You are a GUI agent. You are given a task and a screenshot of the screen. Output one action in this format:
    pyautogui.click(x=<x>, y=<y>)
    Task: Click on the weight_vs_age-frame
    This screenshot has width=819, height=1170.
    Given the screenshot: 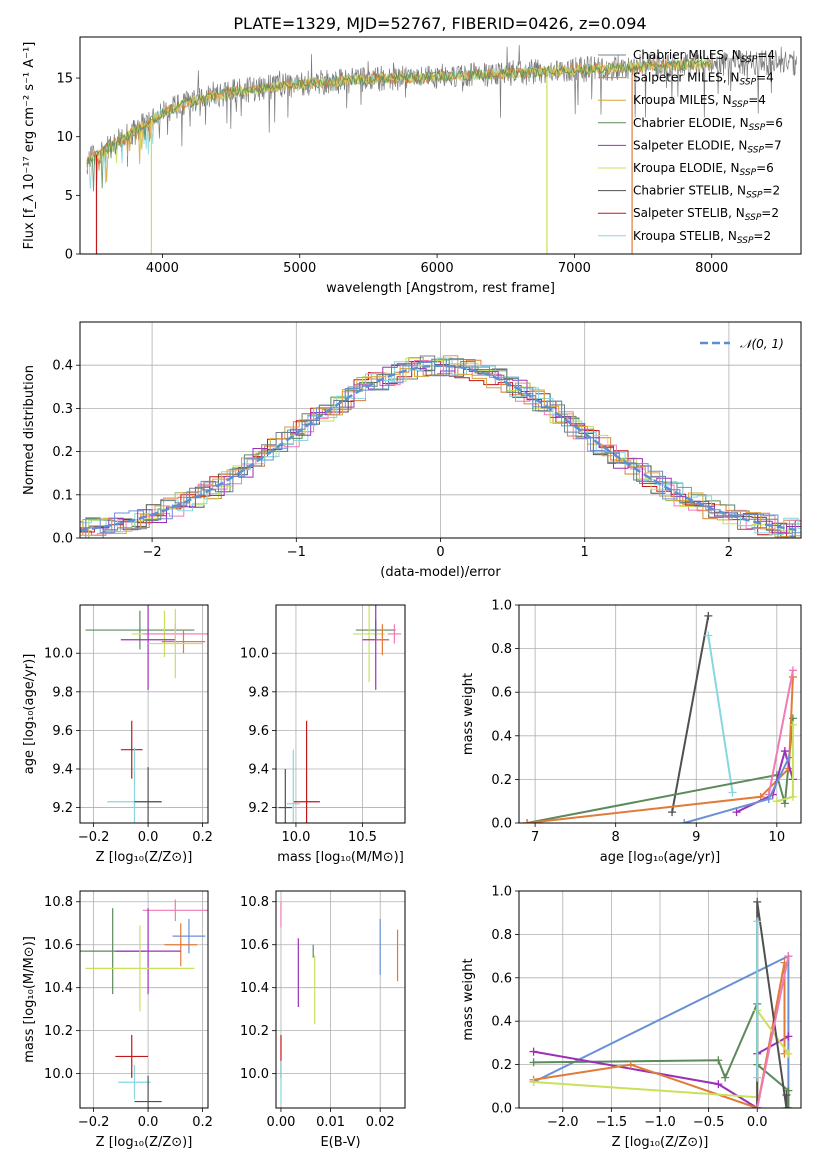 What is the action you would take?
    pyautogui.click(x=660, y=714)
    